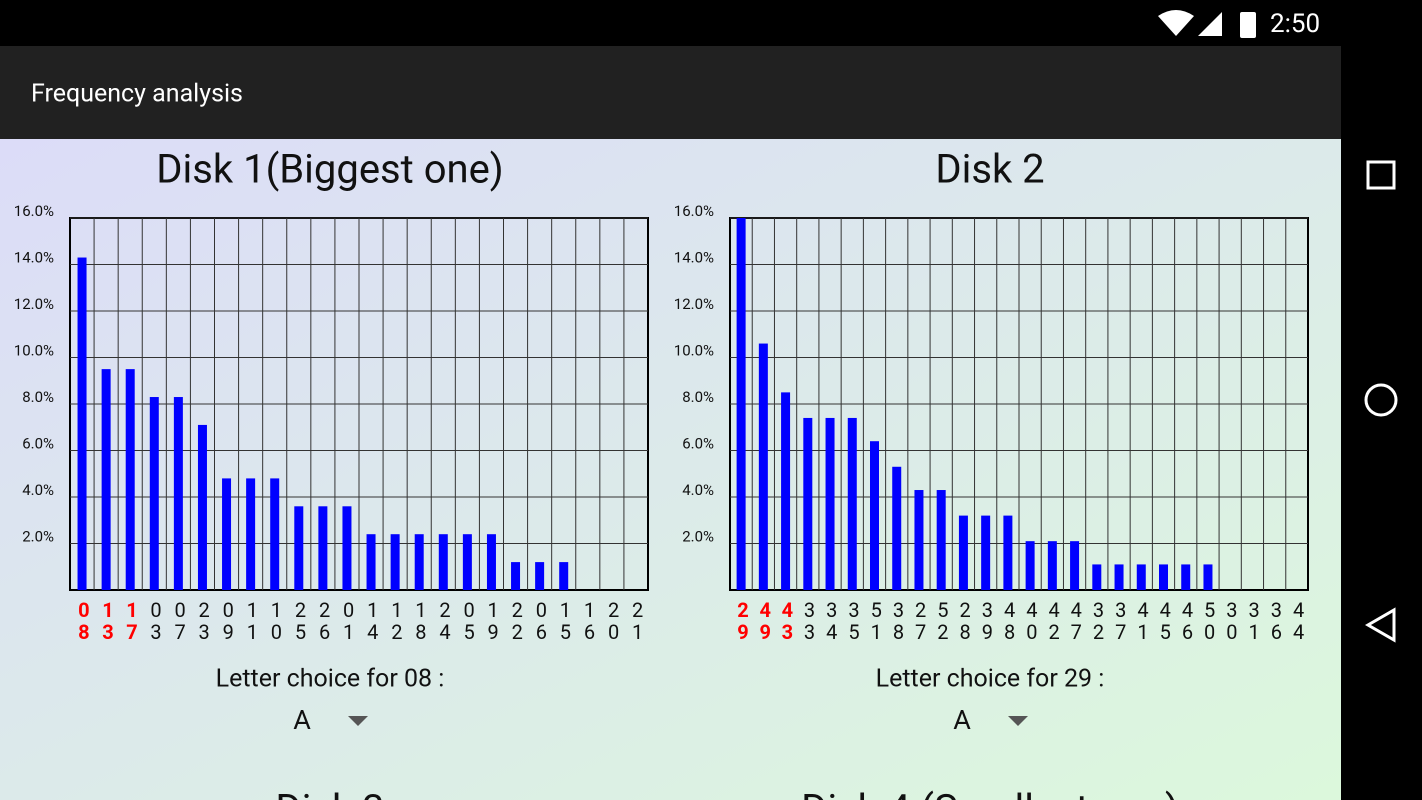  Describe the element at coordinates (921, 620) in the screenshot. I see `x-tick-label: 27` at that location.